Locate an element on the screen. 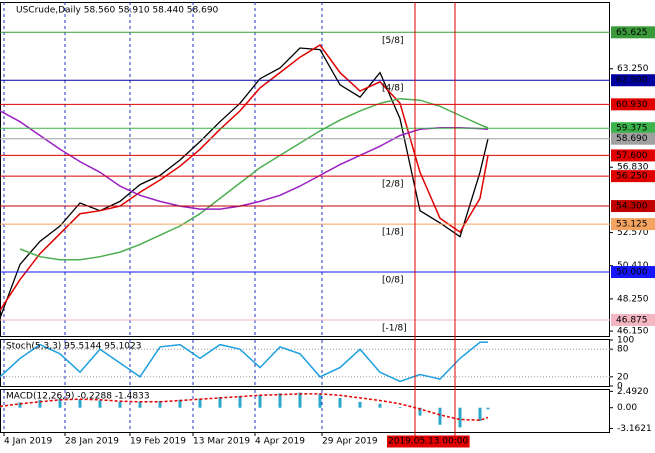  level-label: 58.690 is located at coordinates (632, 139).